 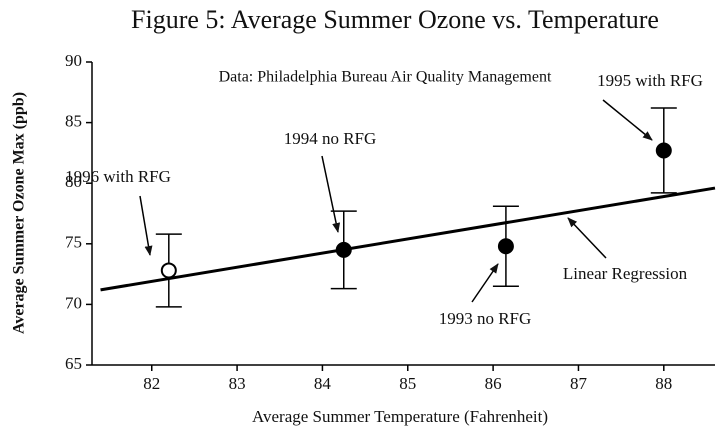 I want to click on x-tick-label: 85, so click(x=407, y=383).